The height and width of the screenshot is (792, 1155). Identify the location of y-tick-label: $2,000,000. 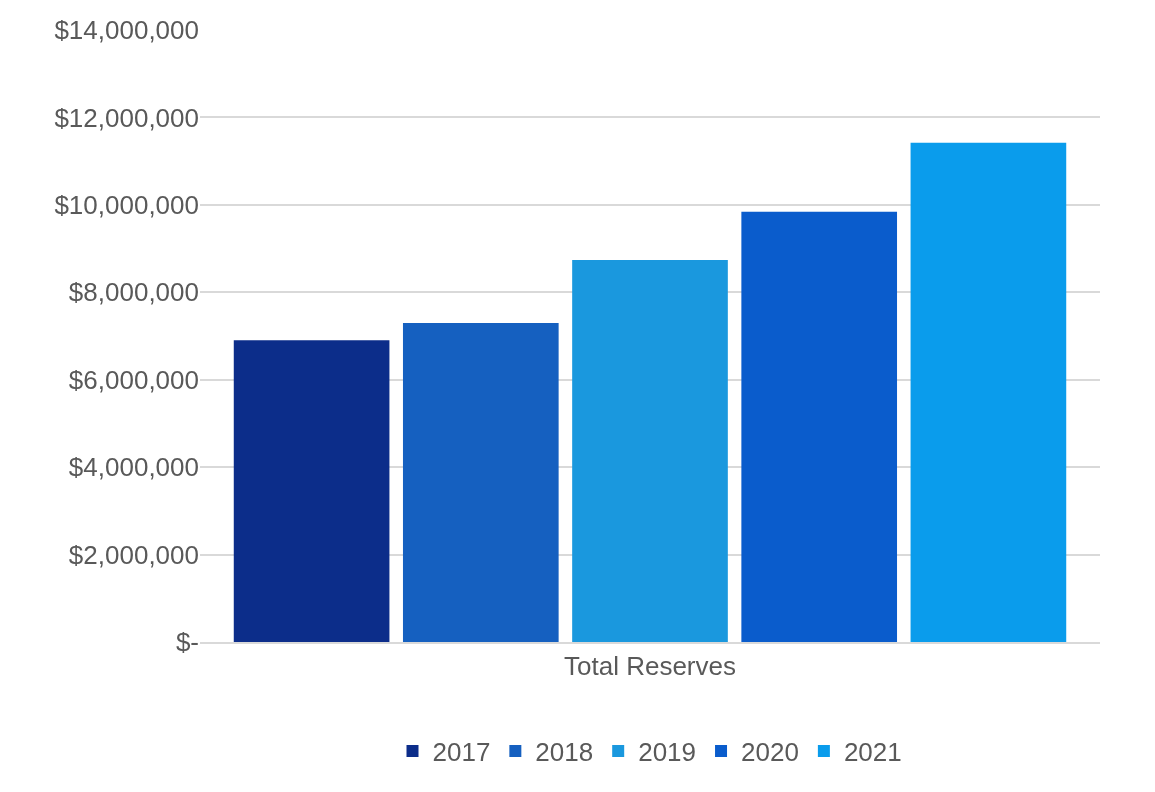
(133, 554).